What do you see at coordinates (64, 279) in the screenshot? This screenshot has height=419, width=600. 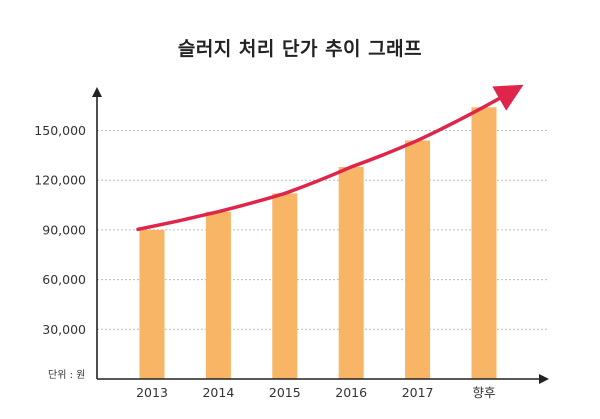 I see `y-tick-label: 60,000` at bounding box center [64, 279].